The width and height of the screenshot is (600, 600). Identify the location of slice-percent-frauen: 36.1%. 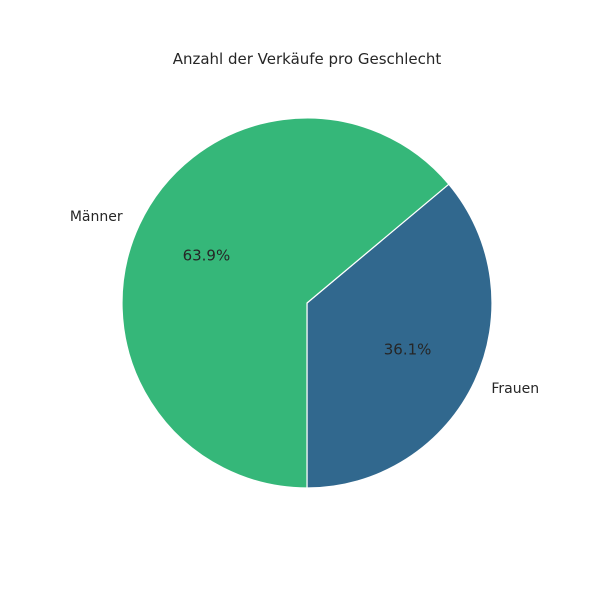
(408, 349).